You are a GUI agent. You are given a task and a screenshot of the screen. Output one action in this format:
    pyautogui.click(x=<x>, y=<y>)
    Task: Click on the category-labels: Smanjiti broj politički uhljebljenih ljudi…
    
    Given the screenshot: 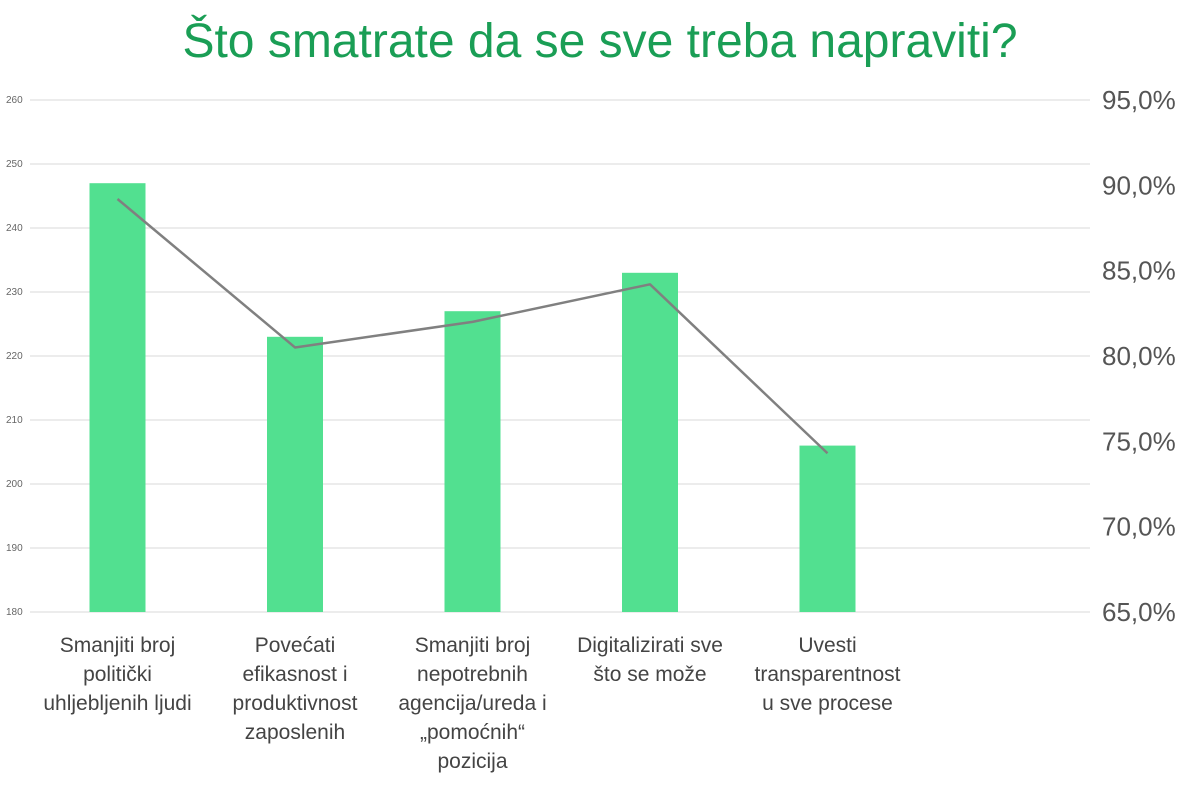 What is the action you would take?
    pyautogui.click(x=471, y=703)
    